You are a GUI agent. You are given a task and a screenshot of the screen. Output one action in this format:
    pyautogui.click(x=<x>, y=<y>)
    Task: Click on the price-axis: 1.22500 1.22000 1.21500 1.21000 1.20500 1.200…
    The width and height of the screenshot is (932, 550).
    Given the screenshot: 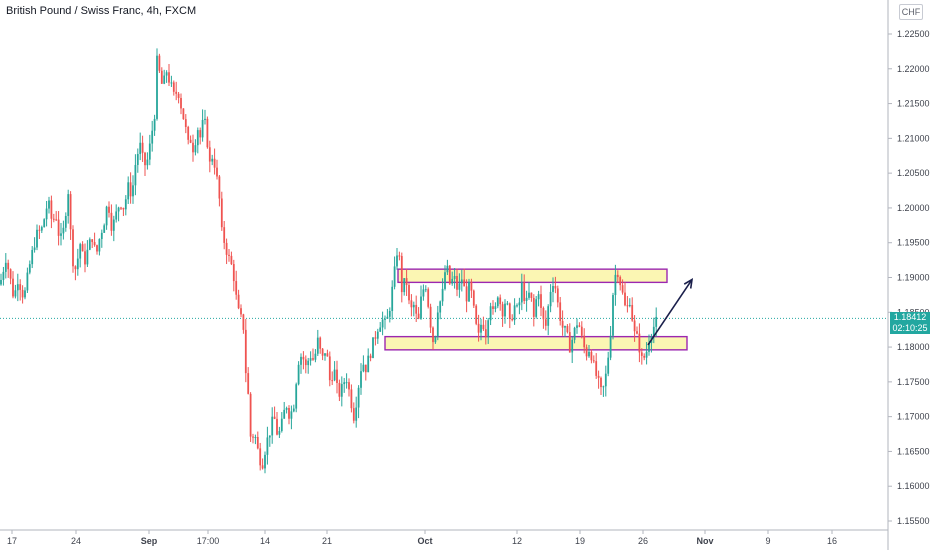 What is the action you would take?
    pyautogui.click(x=909, y=277)
    